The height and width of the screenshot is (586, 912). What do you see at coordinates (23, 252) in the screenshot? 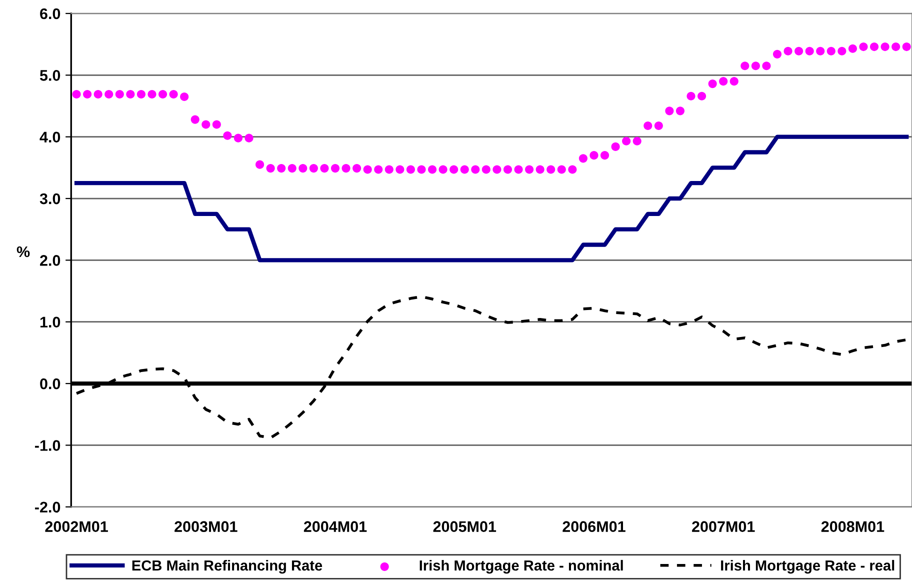
I see `y-axis-title: %` at bounding box center [23, 252].